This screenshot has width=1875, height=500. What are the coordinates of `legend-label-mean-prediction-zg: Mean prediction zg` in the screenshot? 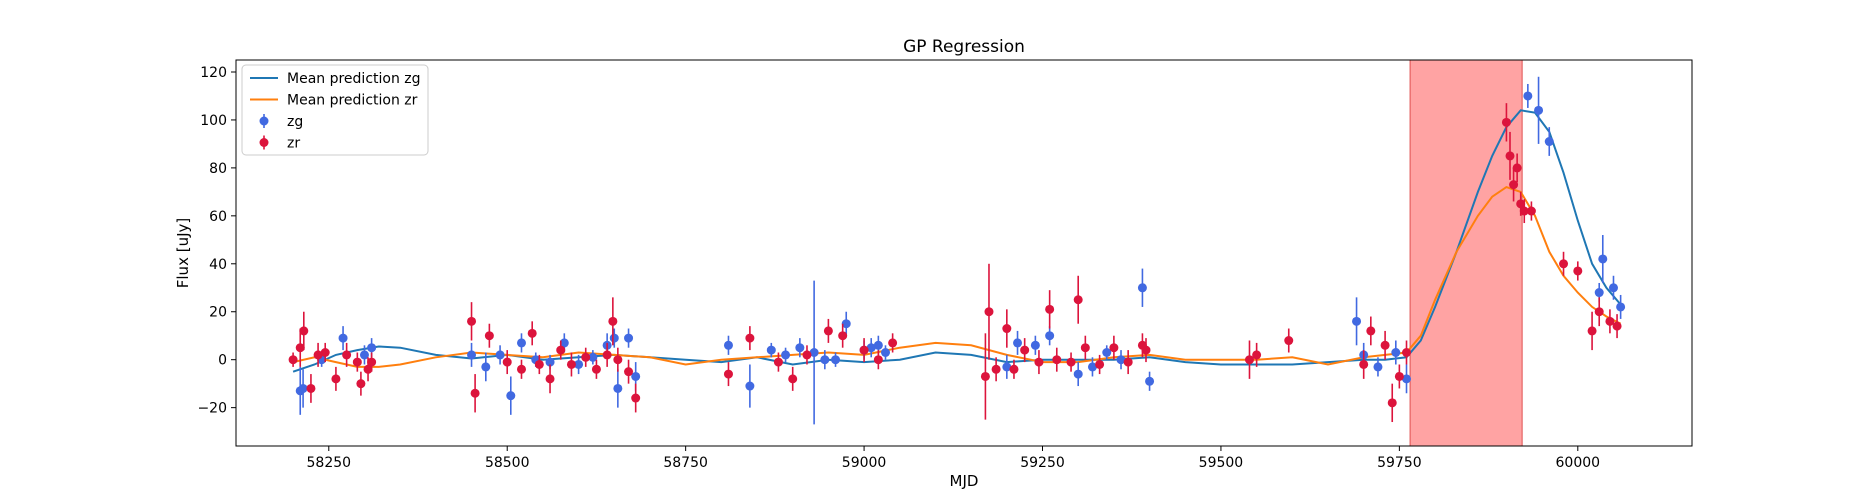 It's located at (354, 79).